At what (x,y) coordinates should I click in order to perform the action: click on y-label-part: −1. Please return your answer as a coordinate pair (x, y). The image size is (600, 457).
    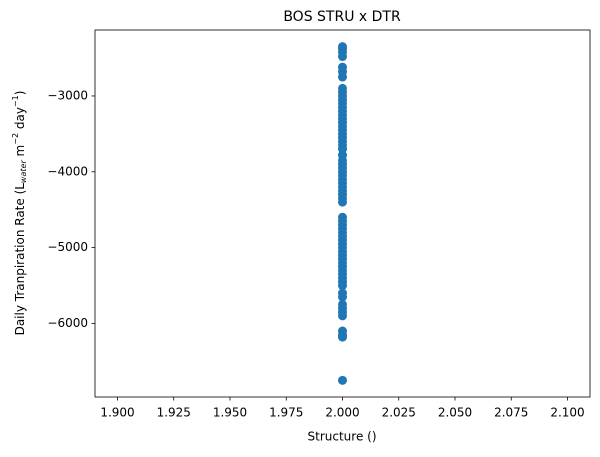
    Looking at the image, I should click on (15, 101).